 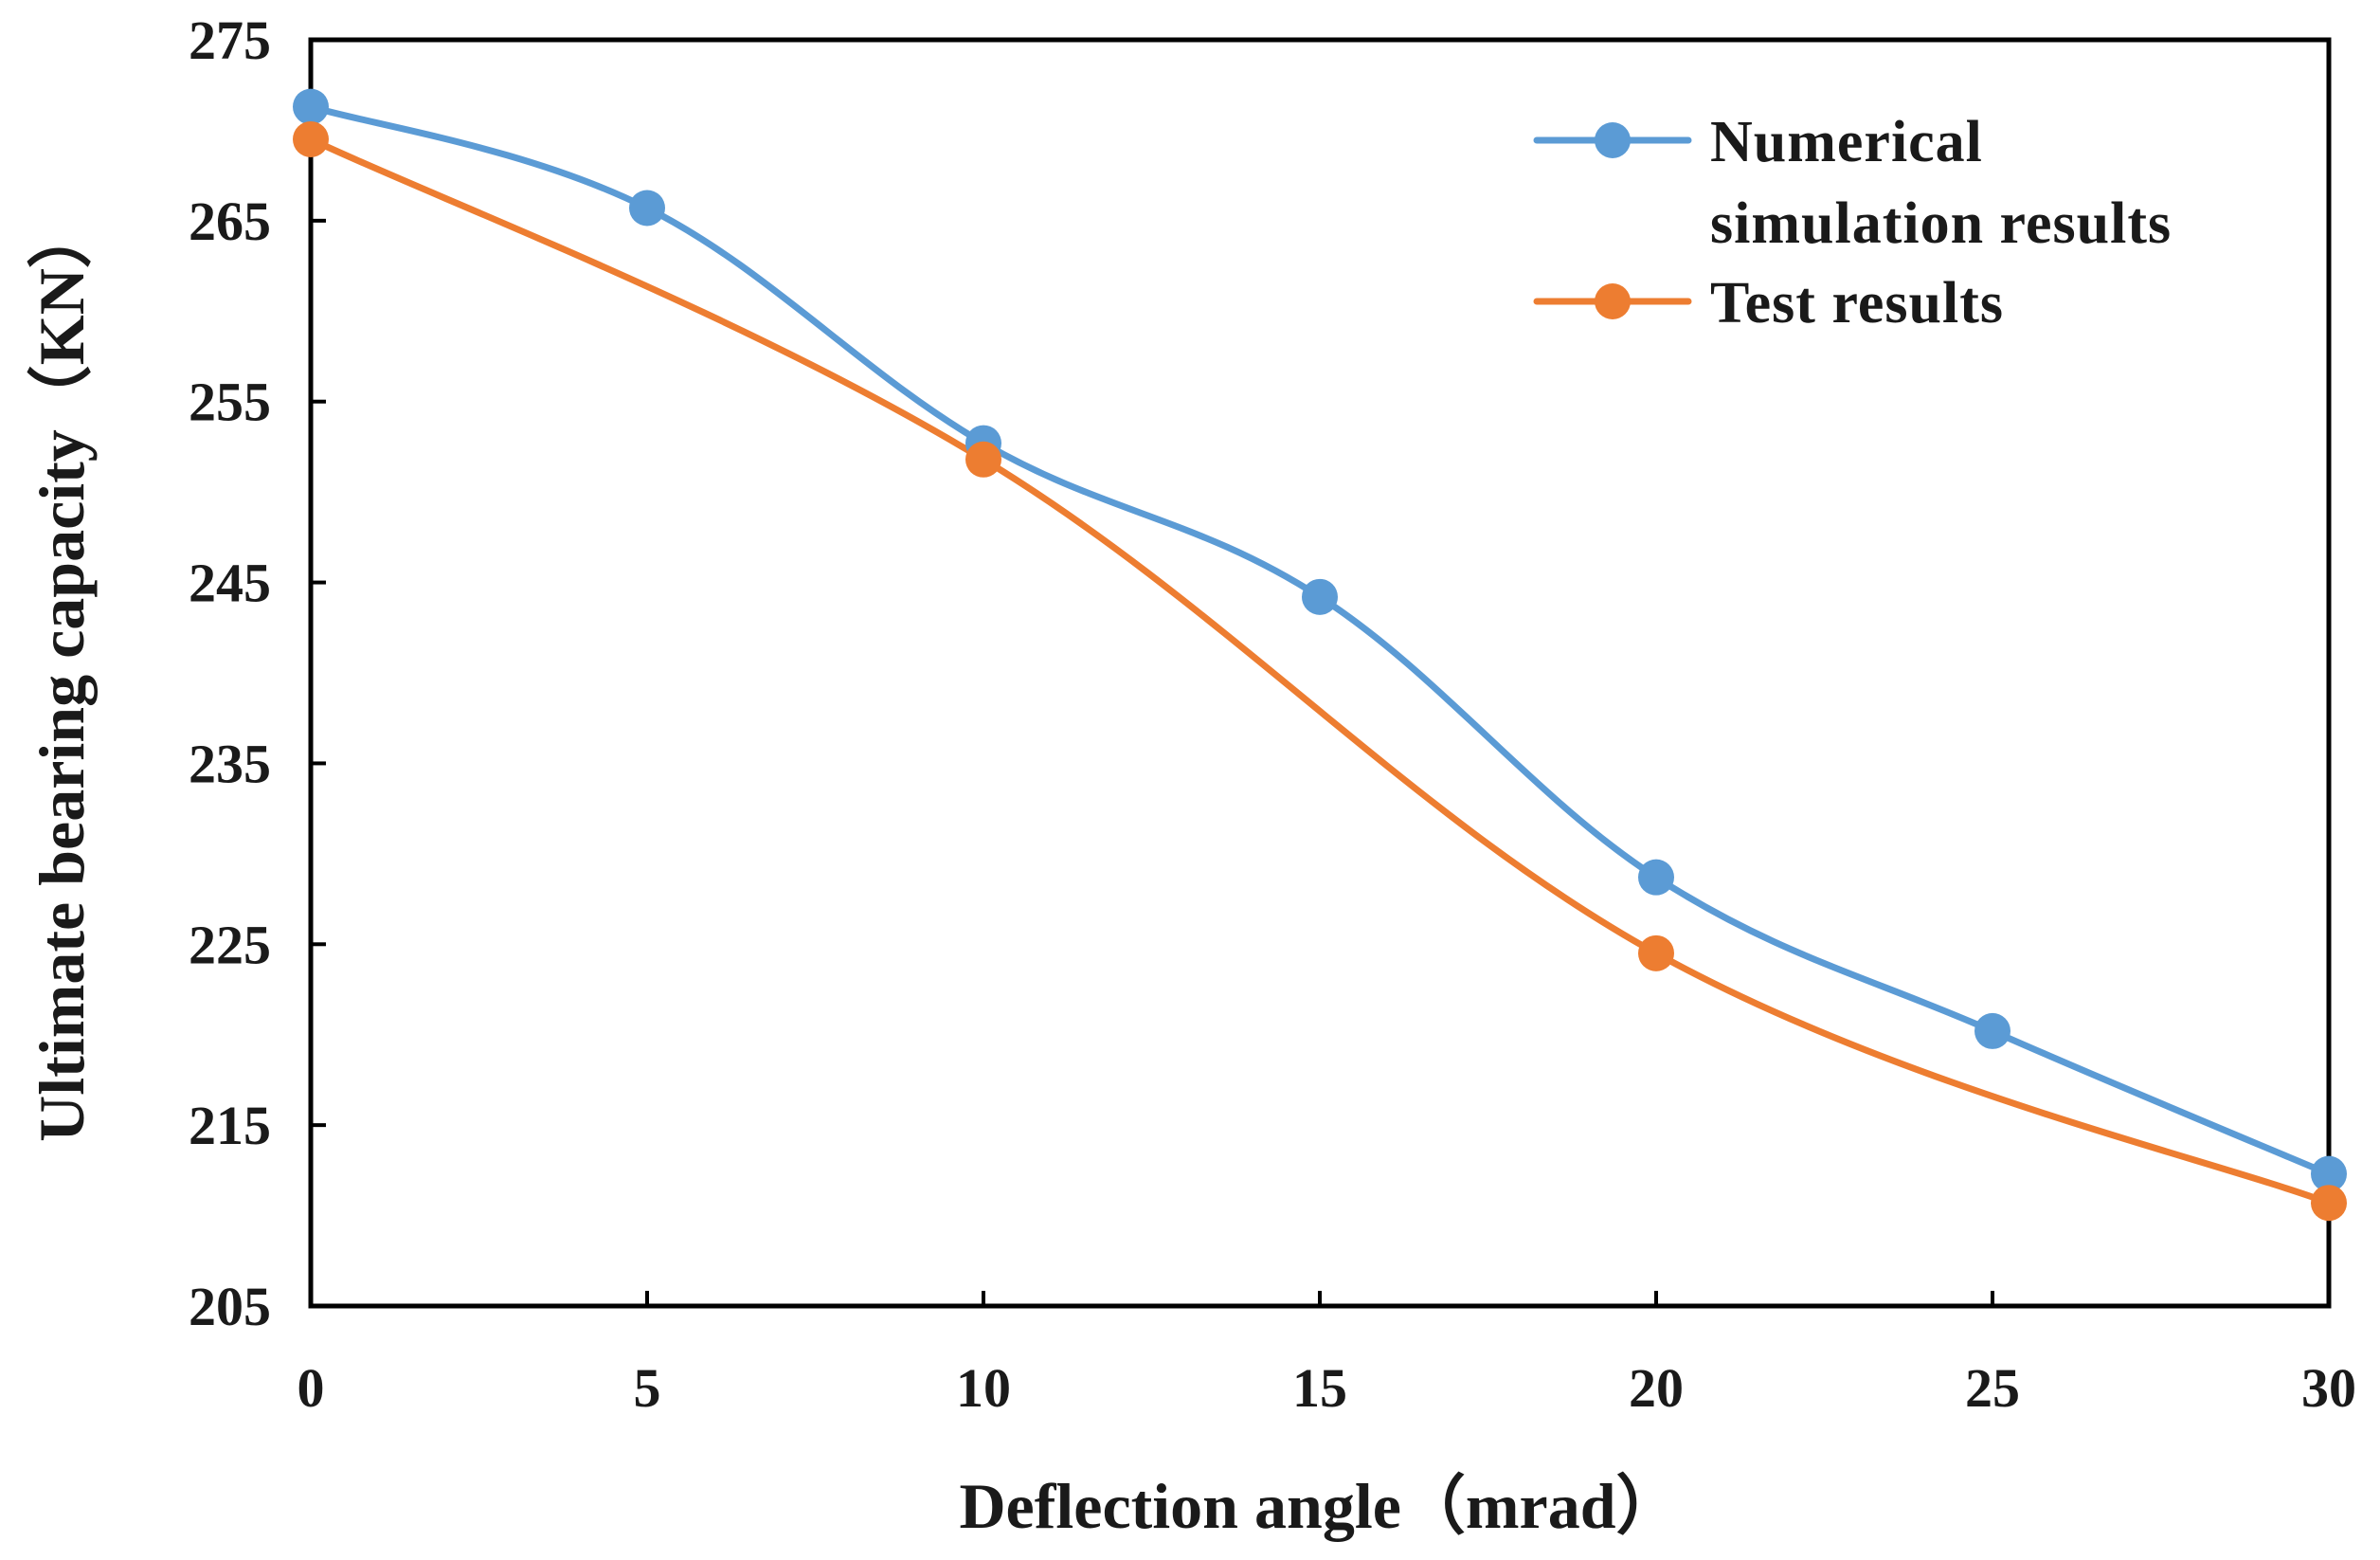 I want to click on y-axis-title: Ultimate bearing capacity（KN）, so click(x=62, y=673).